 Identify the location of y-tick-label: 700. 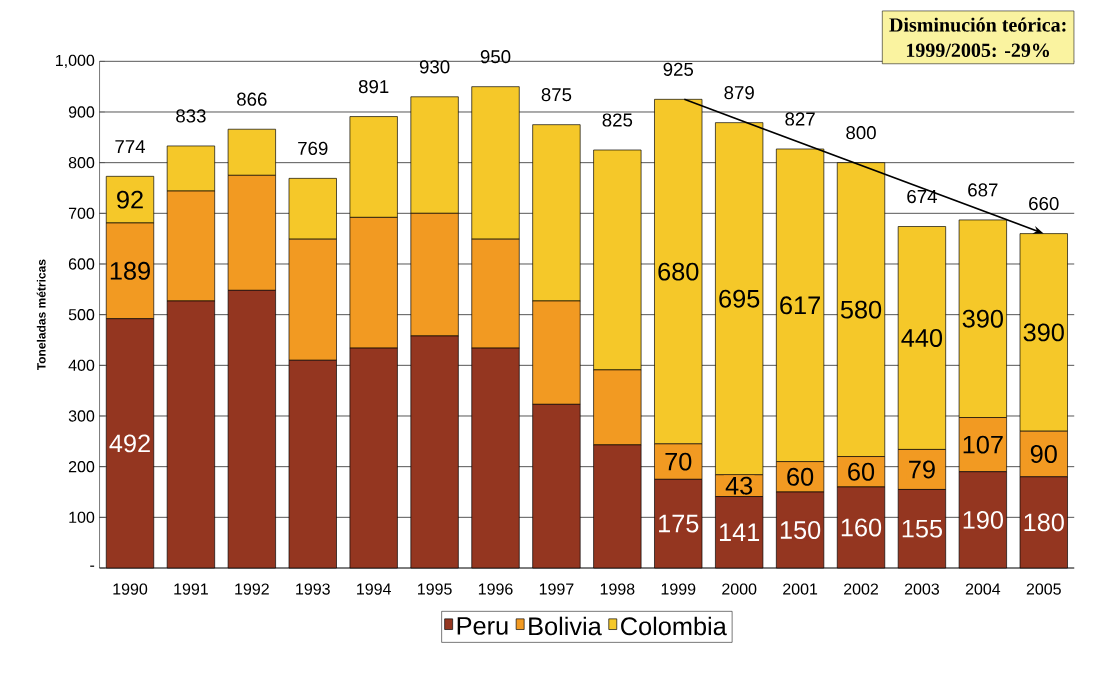
(81, 213).